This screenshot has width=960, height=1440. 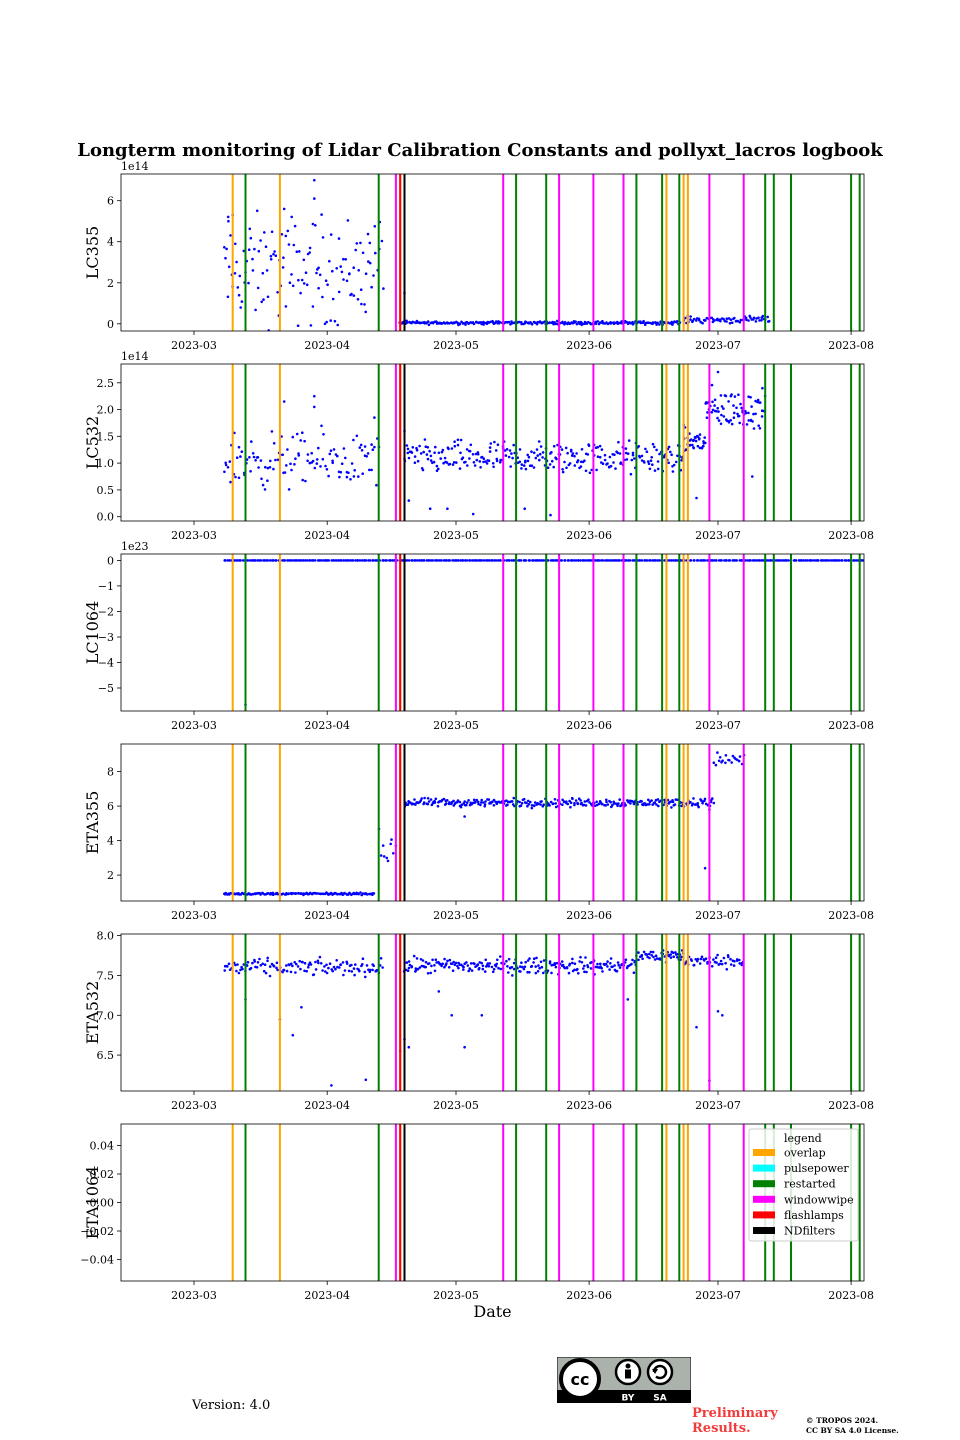 What do you see at coordinates (589, 1295) in the screenshot?
I see `x-tick-label: 2023-06` at bounding box center [589, 1295].